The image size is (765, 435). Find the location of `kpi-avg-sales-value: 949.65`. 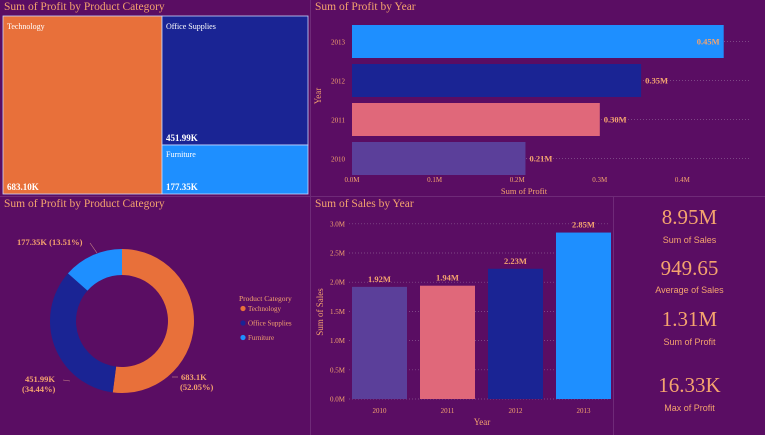

kpi-avg-sales-value: 949.65 is located at coordinates (689, 268).